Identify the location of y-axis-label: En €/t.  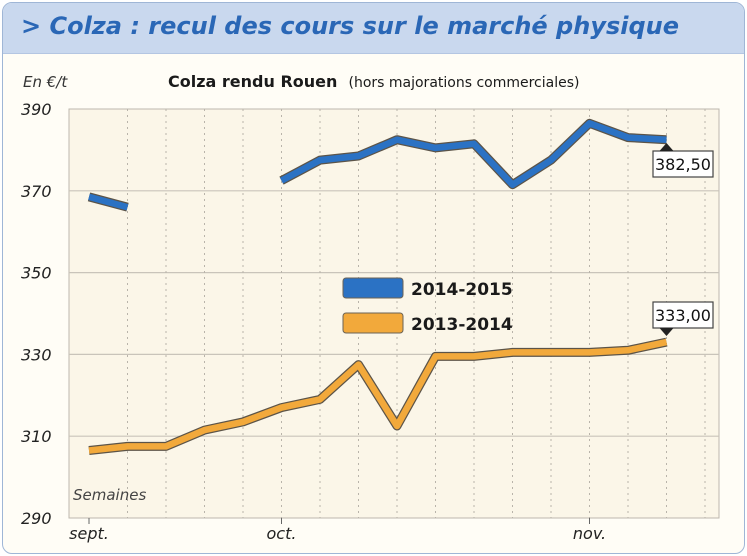
(45, 82).